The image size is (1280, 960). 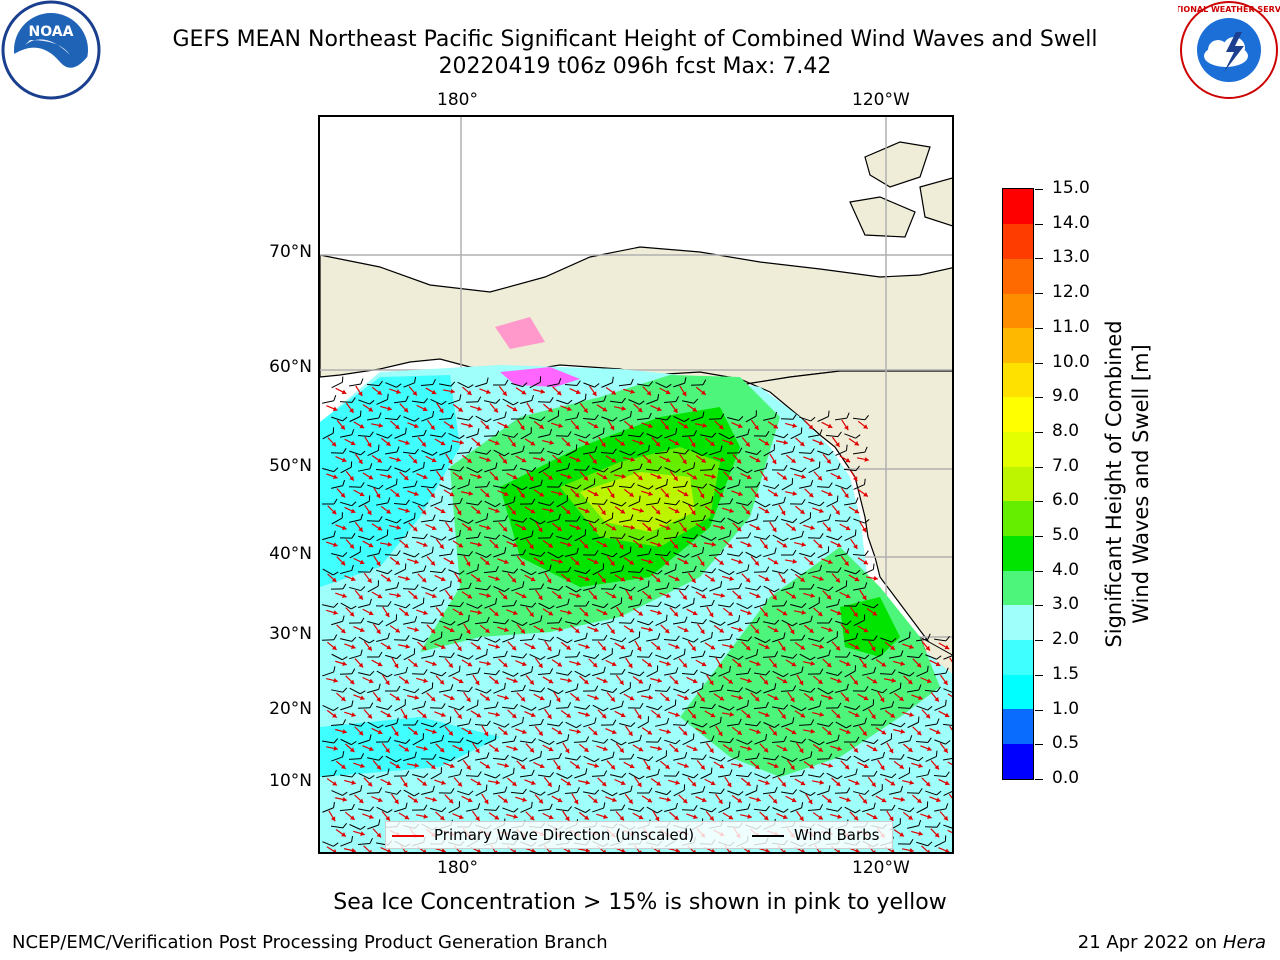 I want to click on lat-label-60n: 60°N, so click(x=290, y=367).